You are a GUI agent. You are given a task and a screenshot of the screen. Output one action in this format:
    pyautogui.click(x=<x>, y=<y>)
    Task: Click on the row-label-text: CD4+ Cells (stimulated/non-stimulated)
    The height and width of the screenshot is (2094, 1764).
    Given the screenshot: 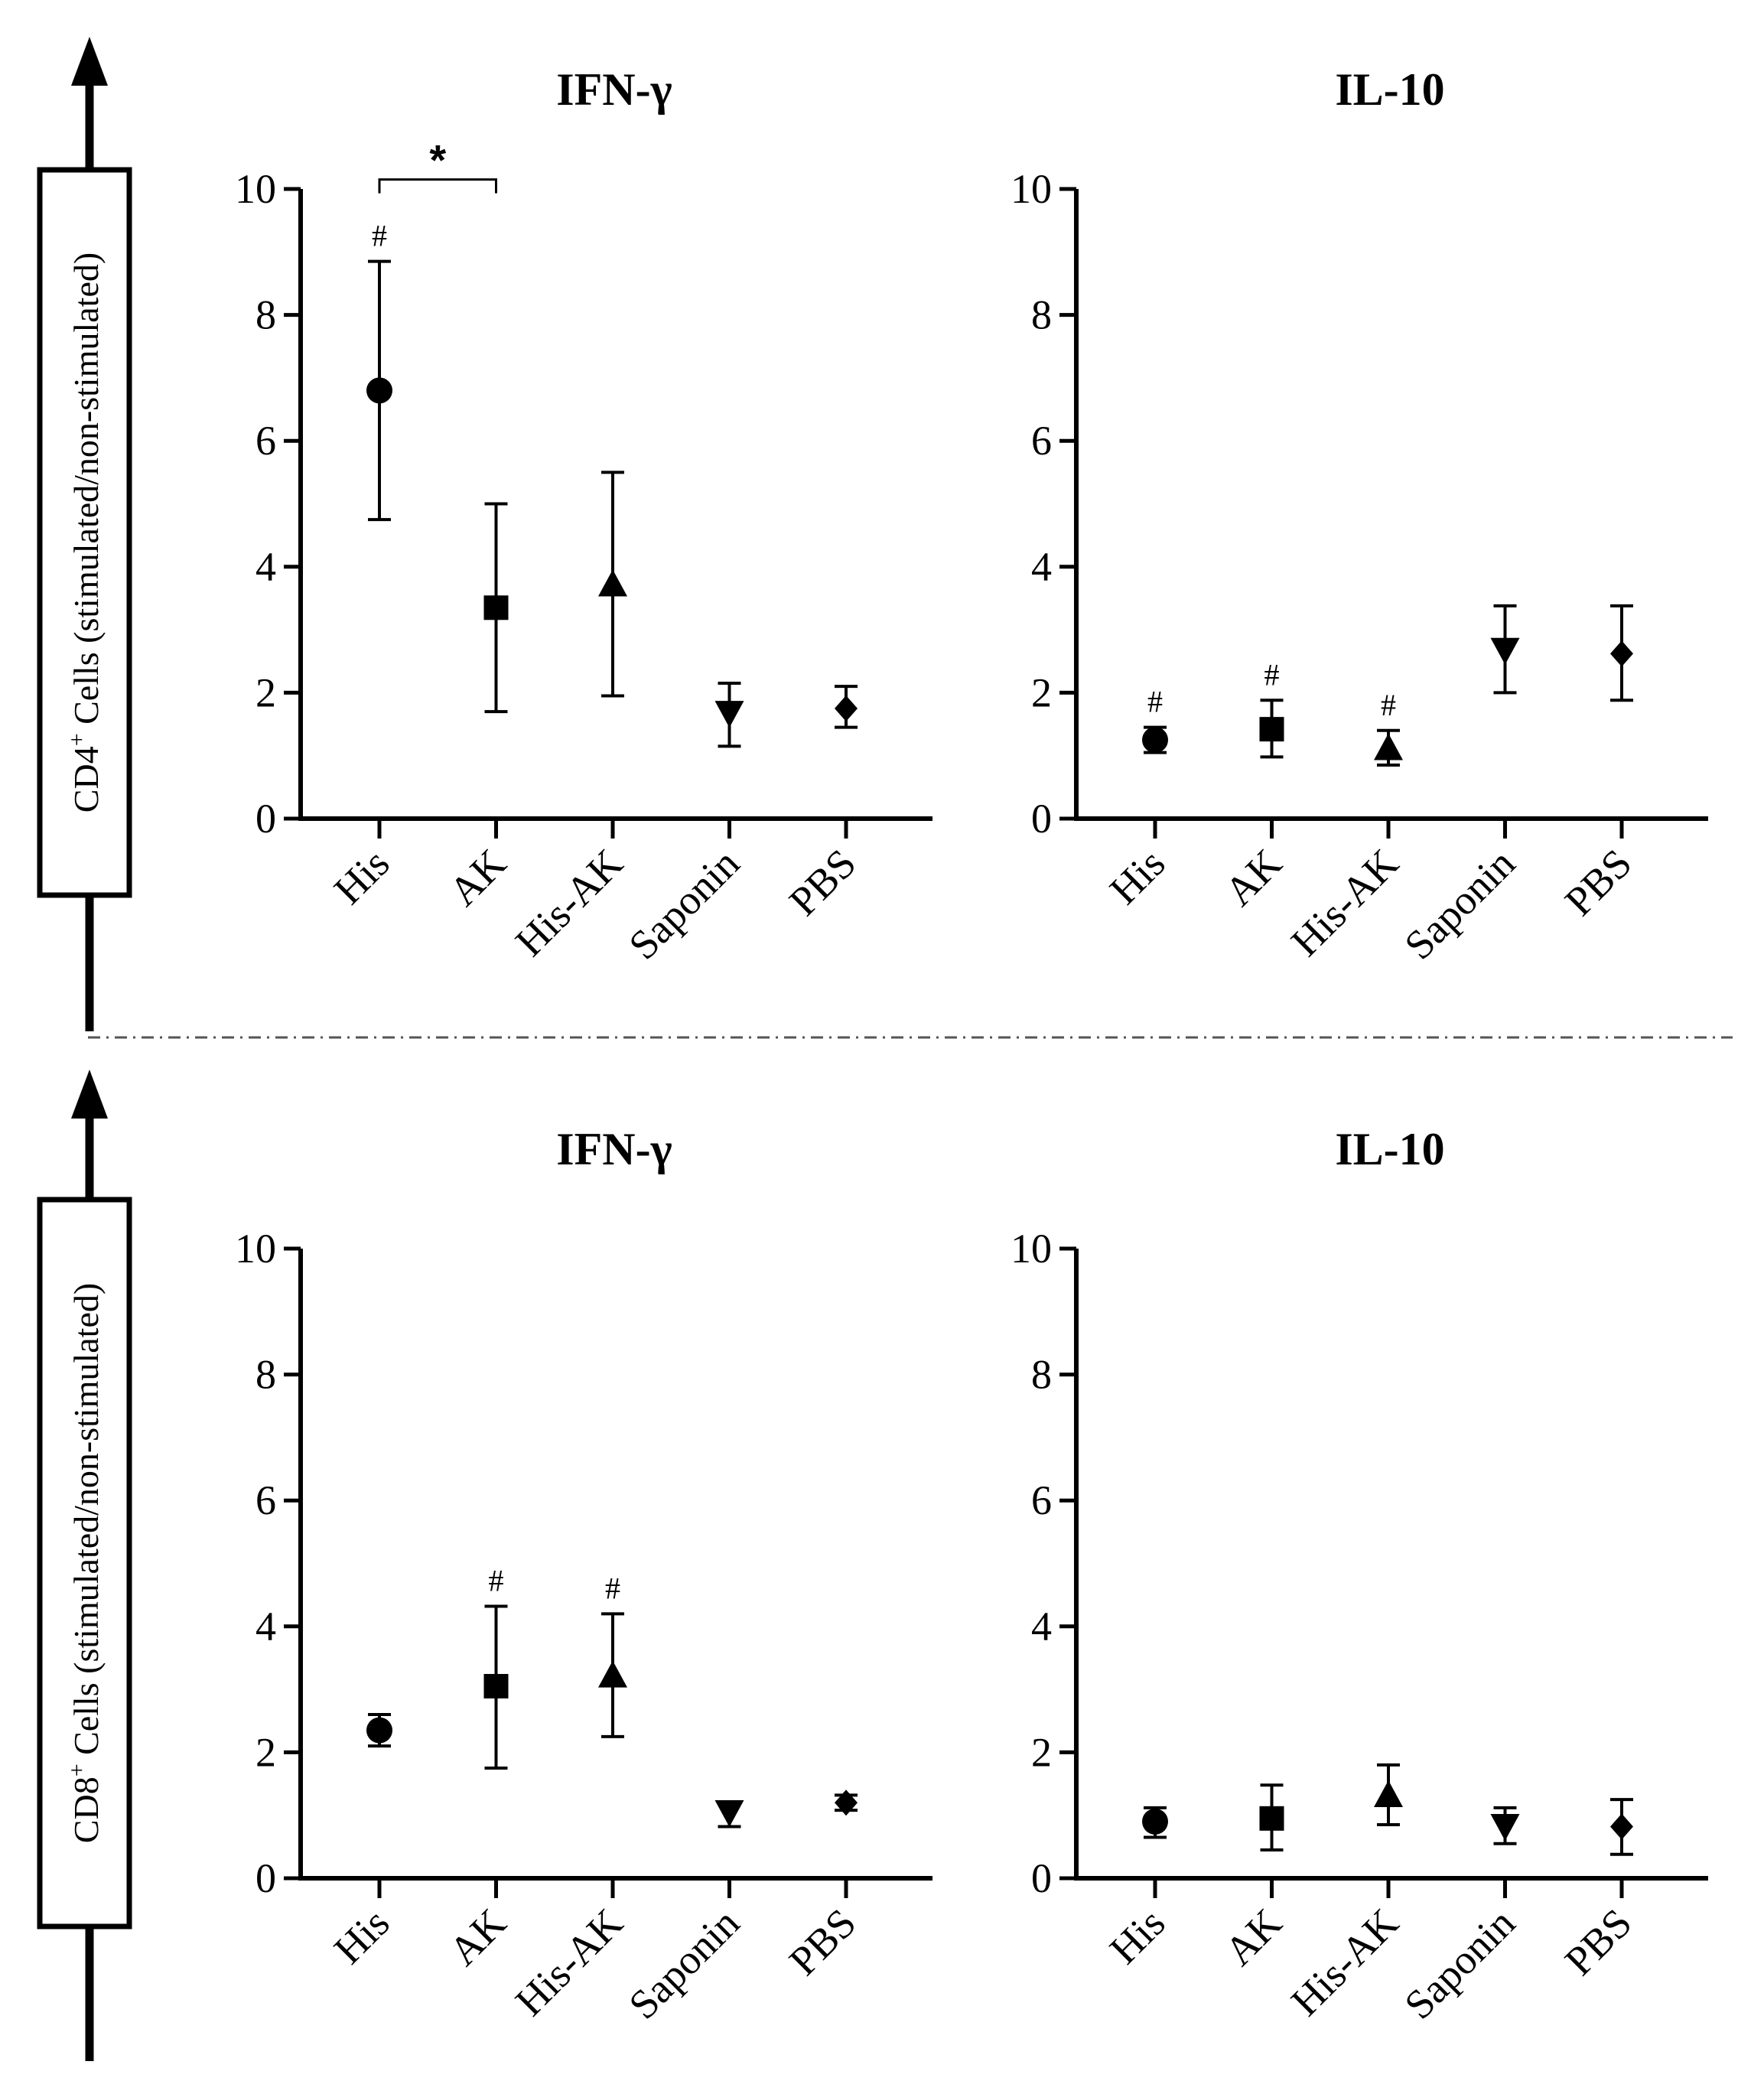 What is the action you would take?
    pyautogui.click(x=85, y=532)
    